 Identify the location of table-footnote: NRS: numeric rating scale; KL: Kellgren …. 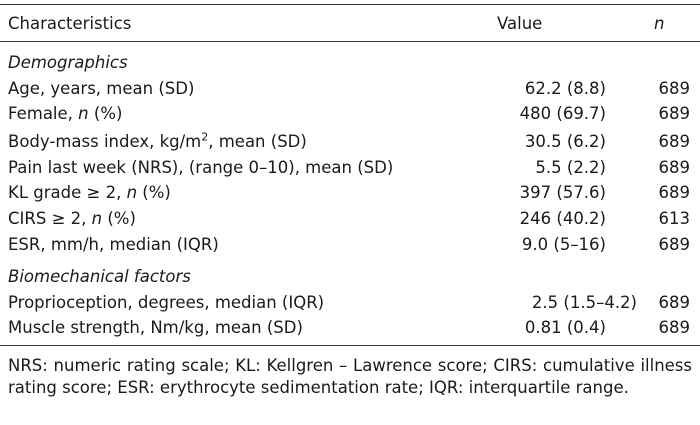
(350, 376).